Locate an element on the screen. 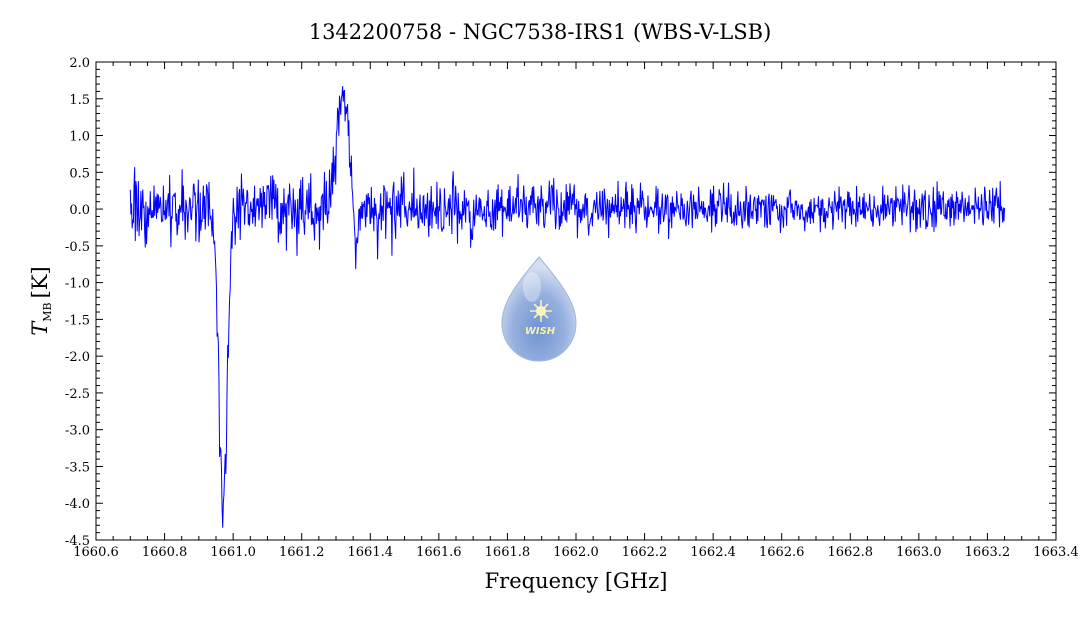 The width and height of the screenshot is (1080, 618). x-tick-label: 1661.0 is located at coordinates (233, 552).